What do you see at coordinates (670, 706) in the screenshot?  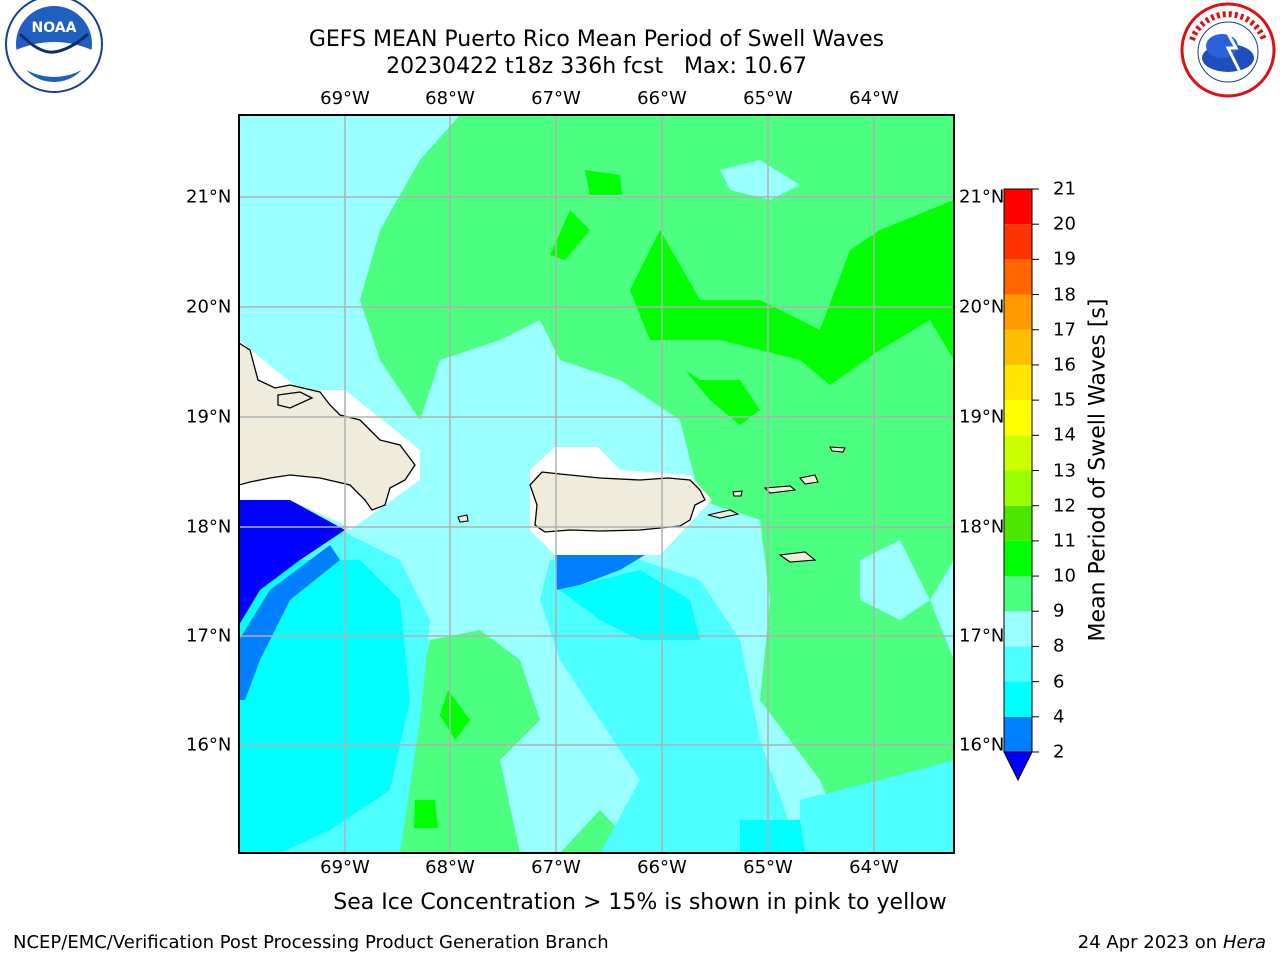 I see `field-6-8-south` at bounding box center [670, 706].